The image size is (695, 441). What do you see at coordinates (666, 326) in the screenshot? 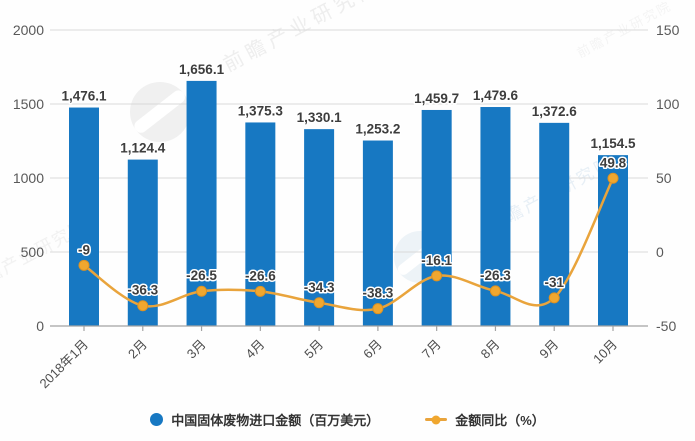
I see `right-axis-tick-label: -50` at bounding box center [666, 326].